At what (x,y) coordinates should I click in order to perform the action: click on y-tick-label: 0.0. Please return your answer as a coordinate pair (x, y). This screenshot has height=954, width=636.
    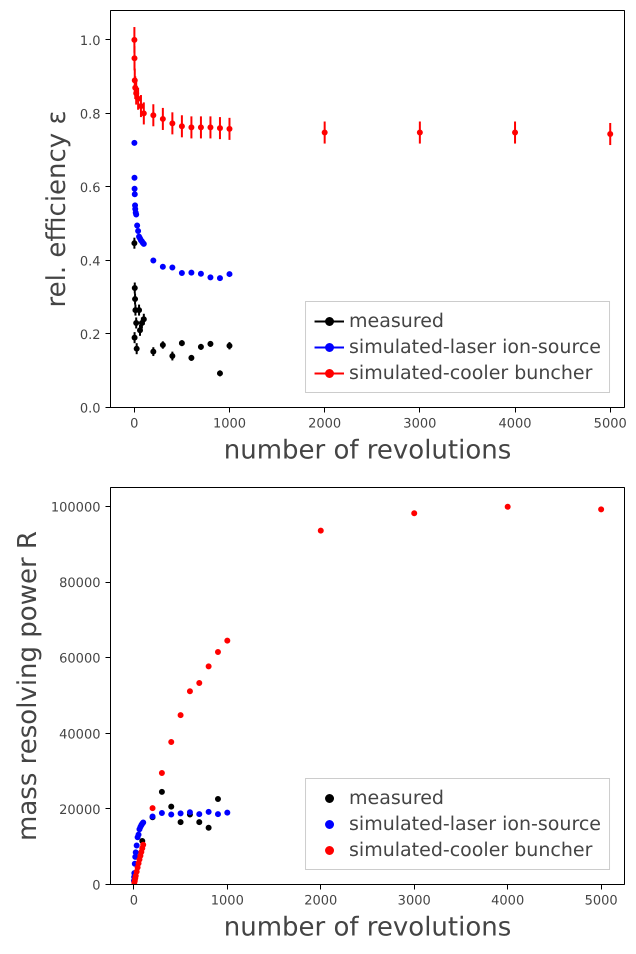
    Looking at the image, I should click on (90, 409).